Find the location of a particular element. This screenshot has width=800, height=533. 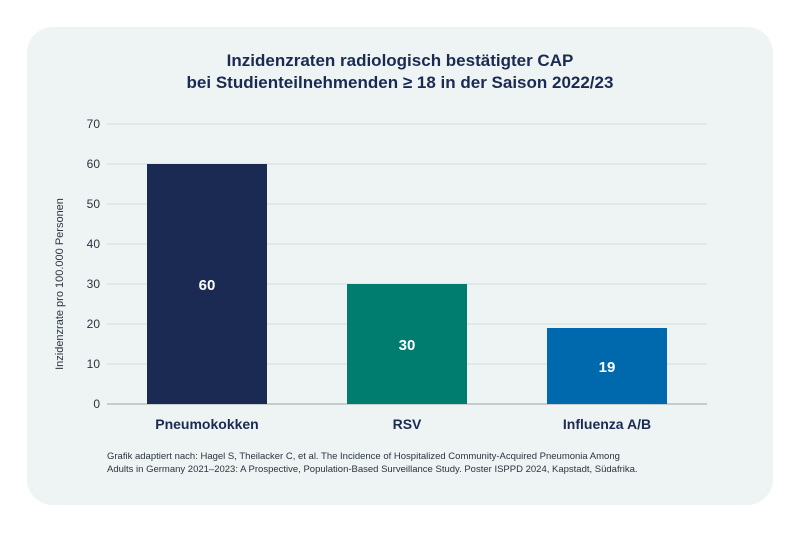

data-label-1: 30 is located at coordinates (407, 345).